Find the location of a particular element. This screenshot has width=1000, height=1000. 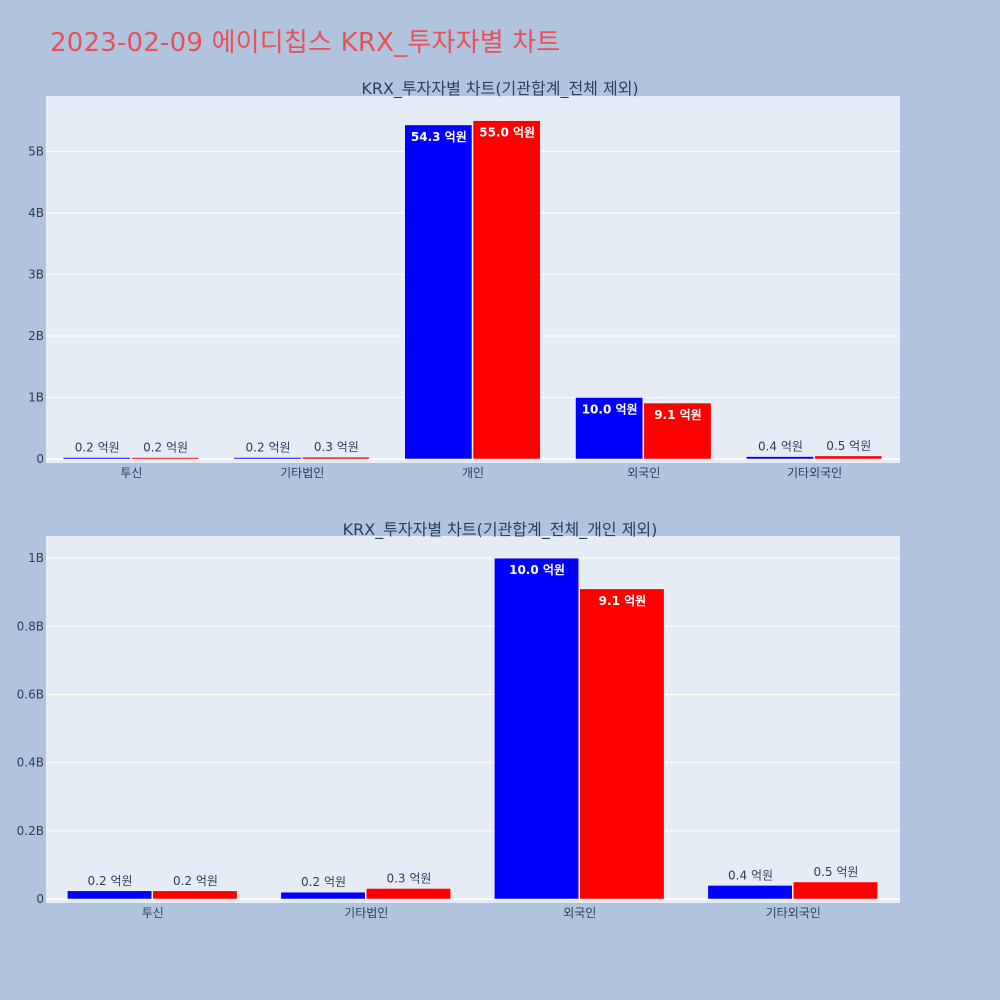

y-tick-label: 0.2B is located at coordinates (30, 831).